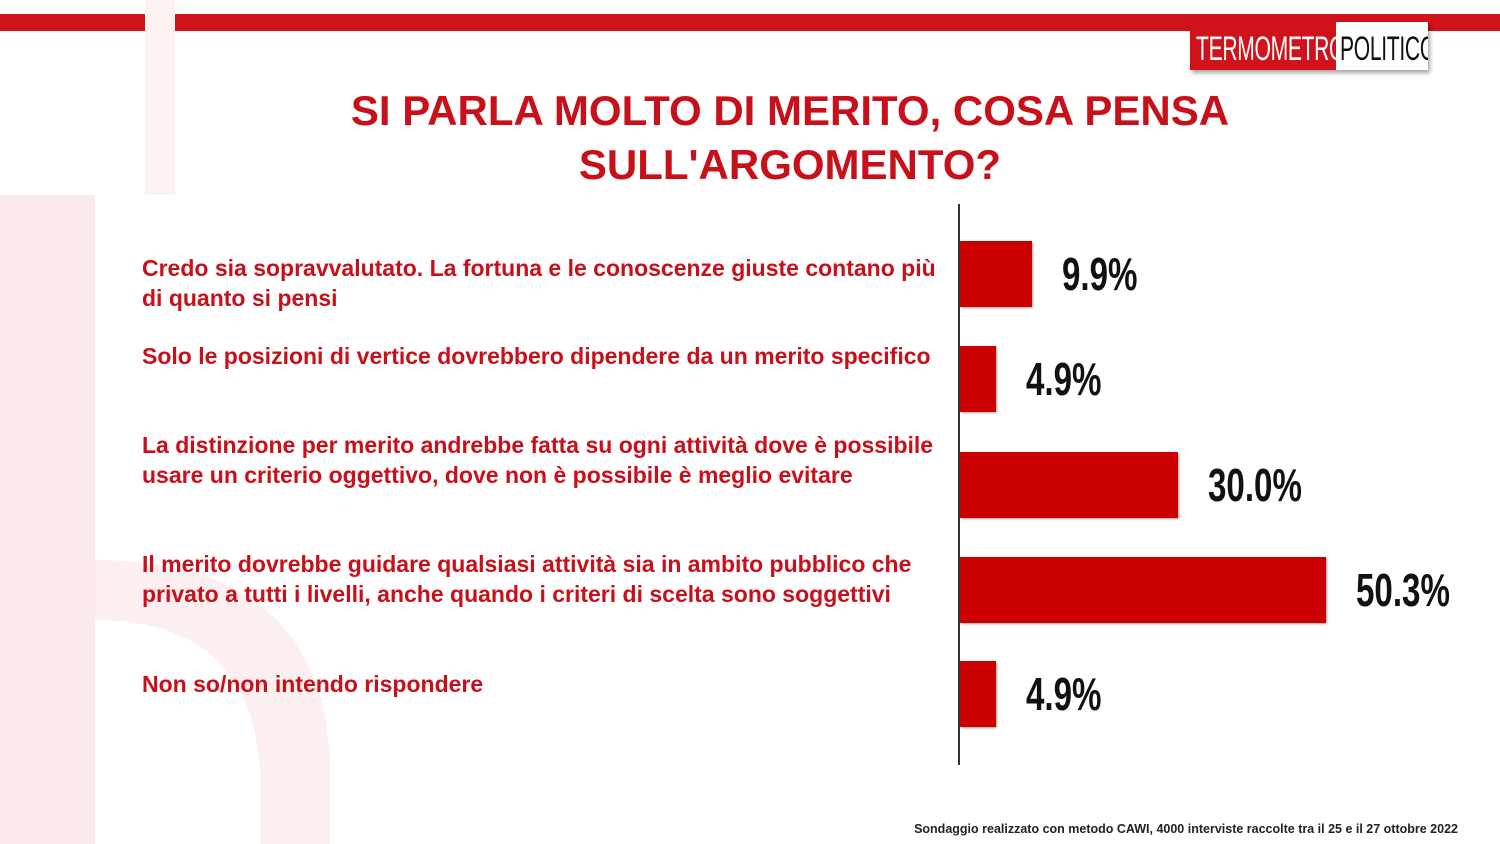 The width and height of the screenshot is (1500, 844). What do you see at coordinates (978, 379) in the screenshot?
I see `bar-posizioni-vertice` at bounding box center [978, 379].